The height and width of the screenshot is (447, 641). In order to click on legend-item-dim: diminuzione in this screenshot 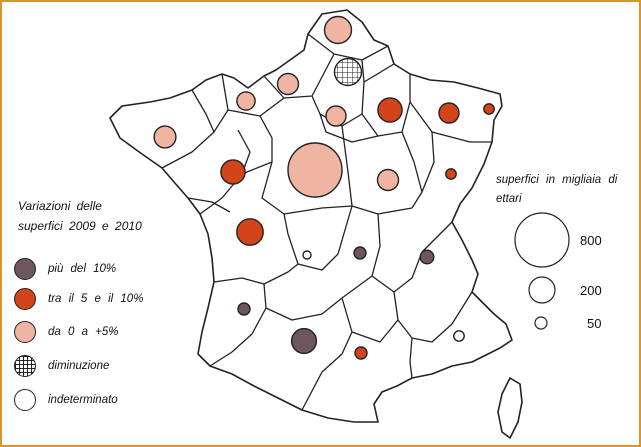, I will do `click(61, 366)`.